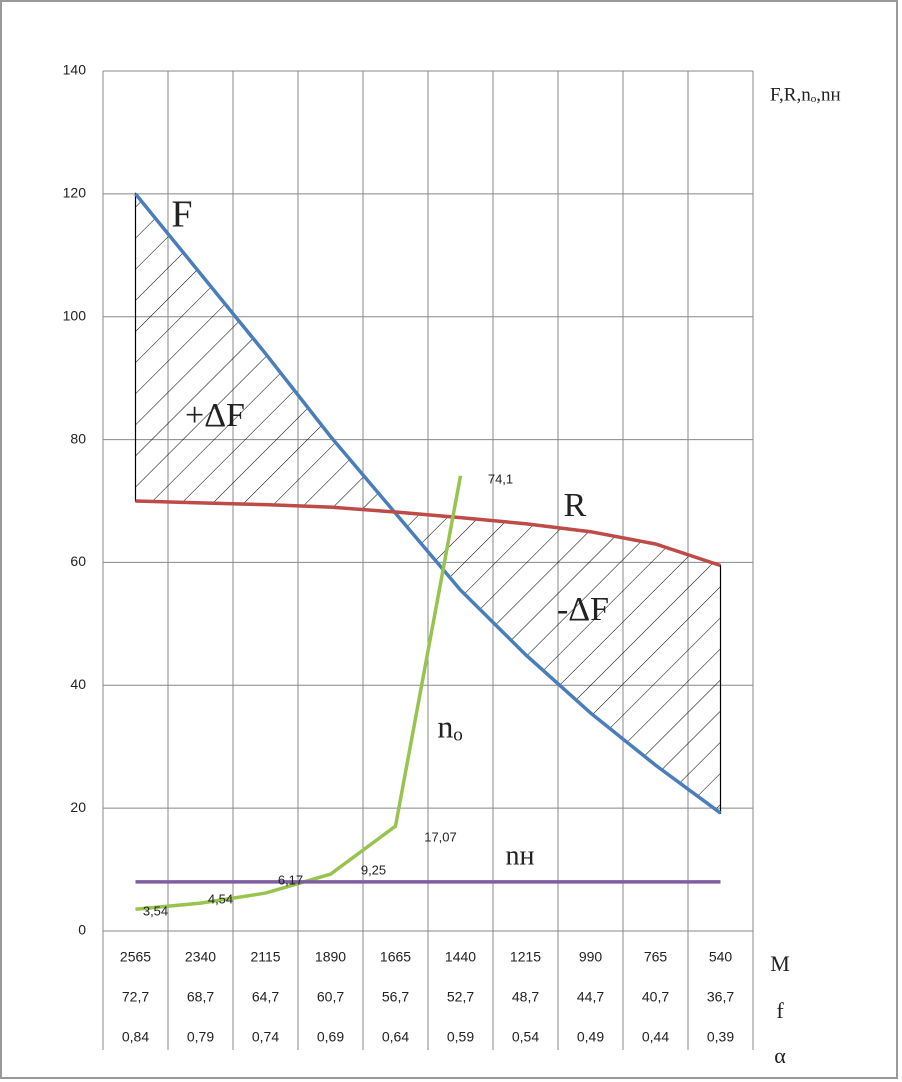 This screenshot has height=1082, width=902. I want to click on table-cell: 56,7, so click(395, 997).